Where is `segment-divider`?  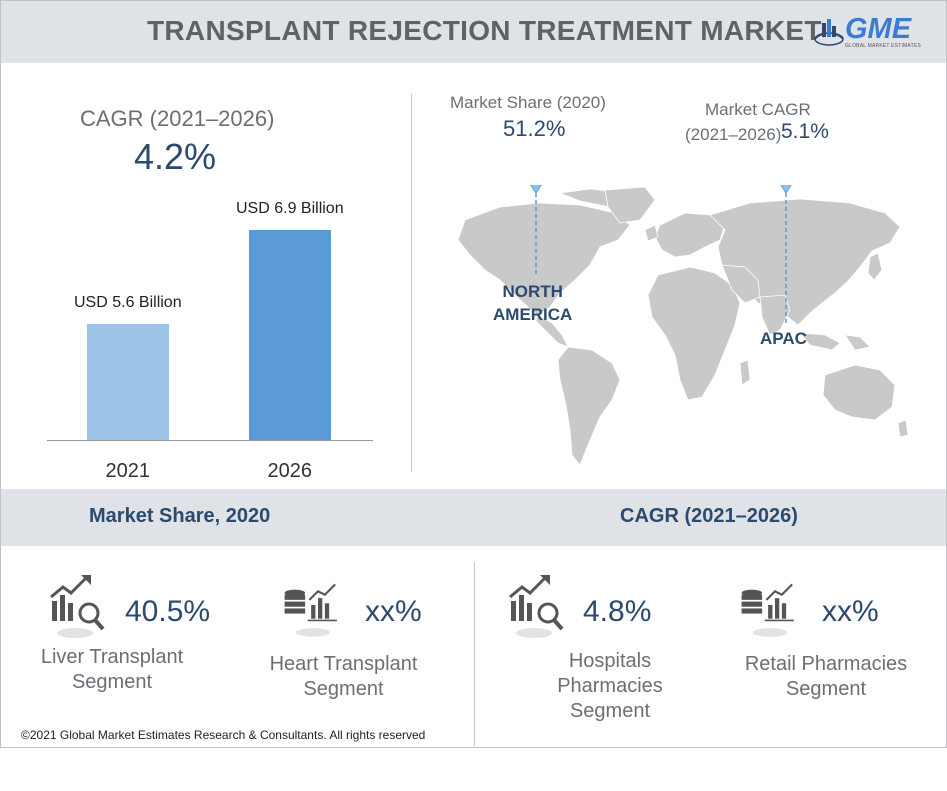
segment-divider is located at coordinates (474, 654).